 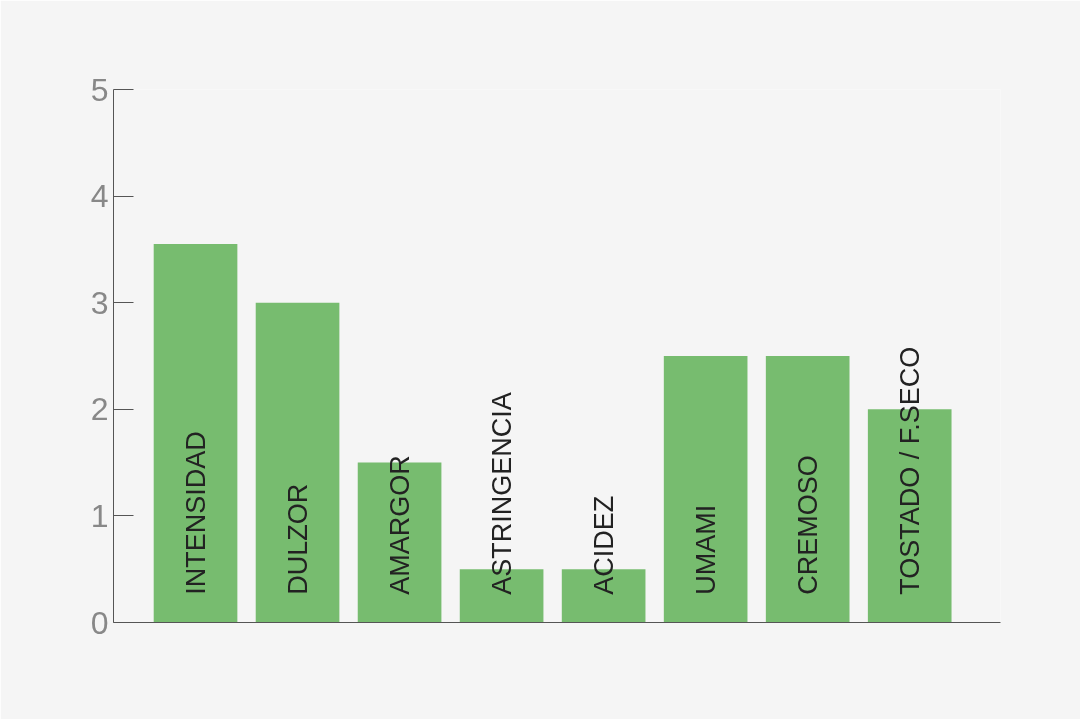 What do you see at coordinates (297, 539) in the screenshot?
I see `x-tick-label: DULZOR` at bounding box center [297, 539].